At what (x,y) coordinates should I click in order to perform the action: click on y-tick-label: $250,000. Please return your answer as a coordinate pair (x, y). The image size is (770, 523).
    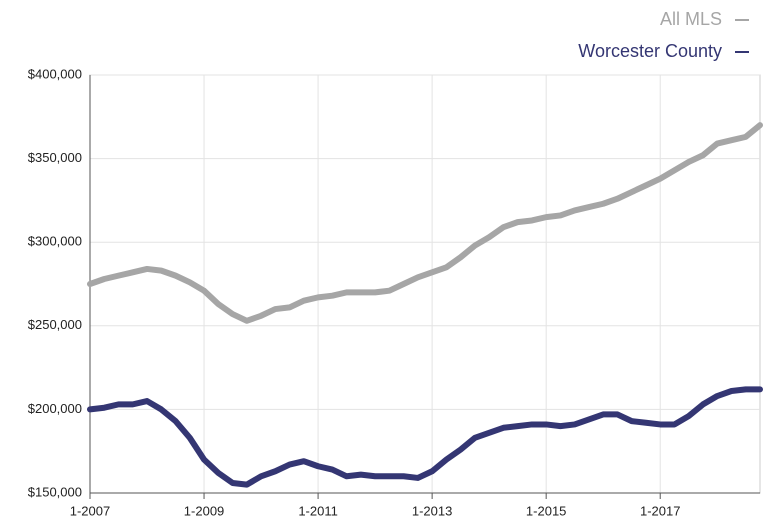
    Looking at the image, I should click on (55, 324).